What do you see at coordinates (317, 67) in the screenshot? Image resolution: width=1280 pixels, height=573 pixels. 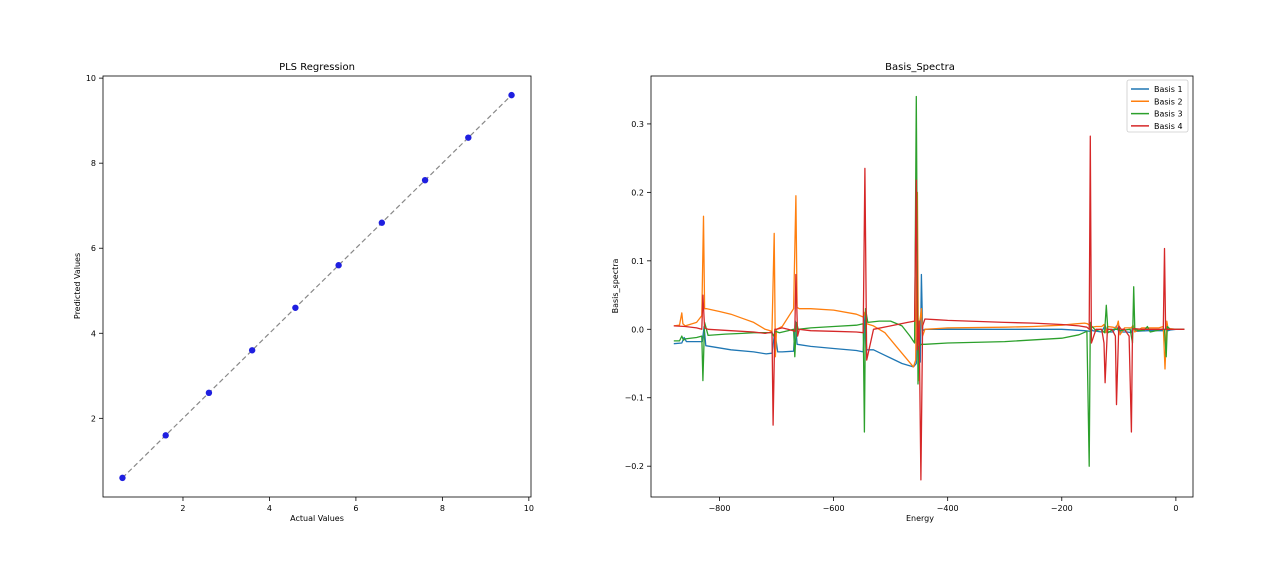 I see `pls-chart-title: PLS Regression` at bounding box center [317, 67].